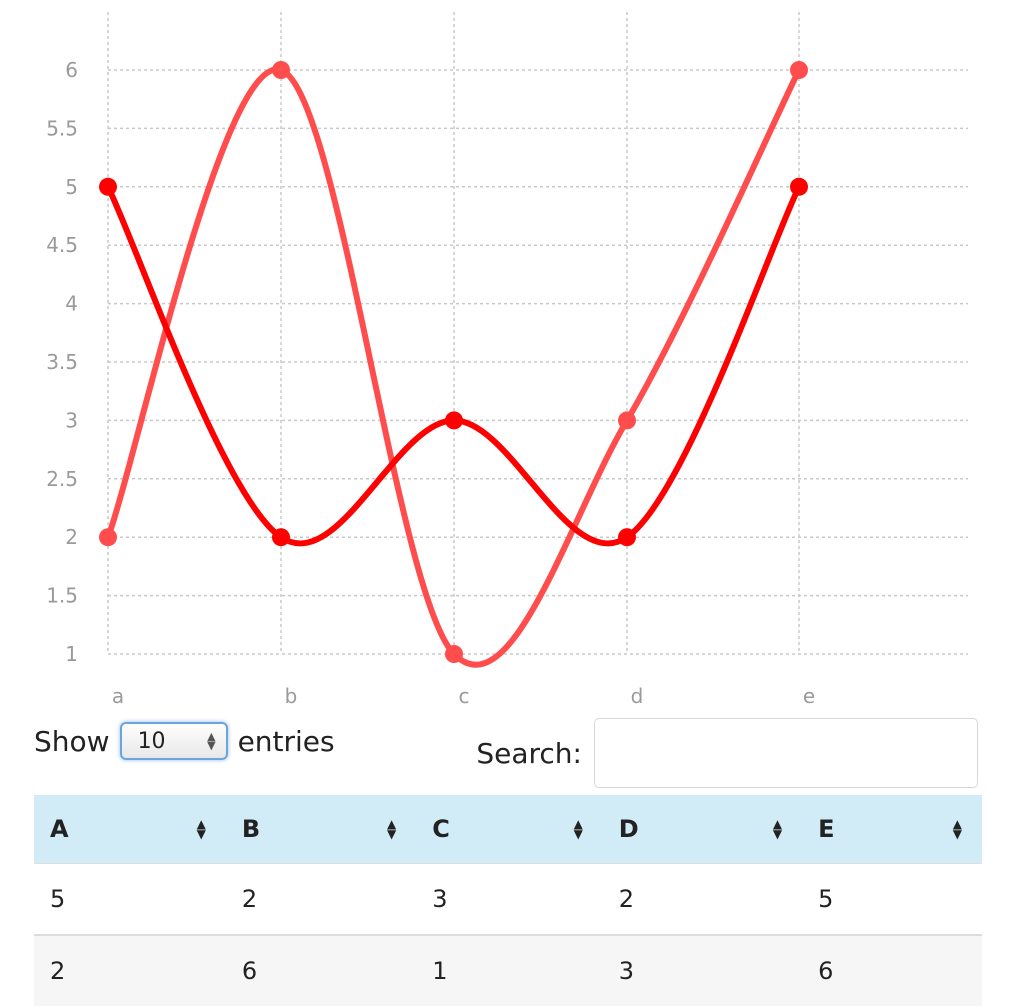 This screenshot has height=1008, width=1010. I want to click on x-tick-label: e, so click(809, 696).